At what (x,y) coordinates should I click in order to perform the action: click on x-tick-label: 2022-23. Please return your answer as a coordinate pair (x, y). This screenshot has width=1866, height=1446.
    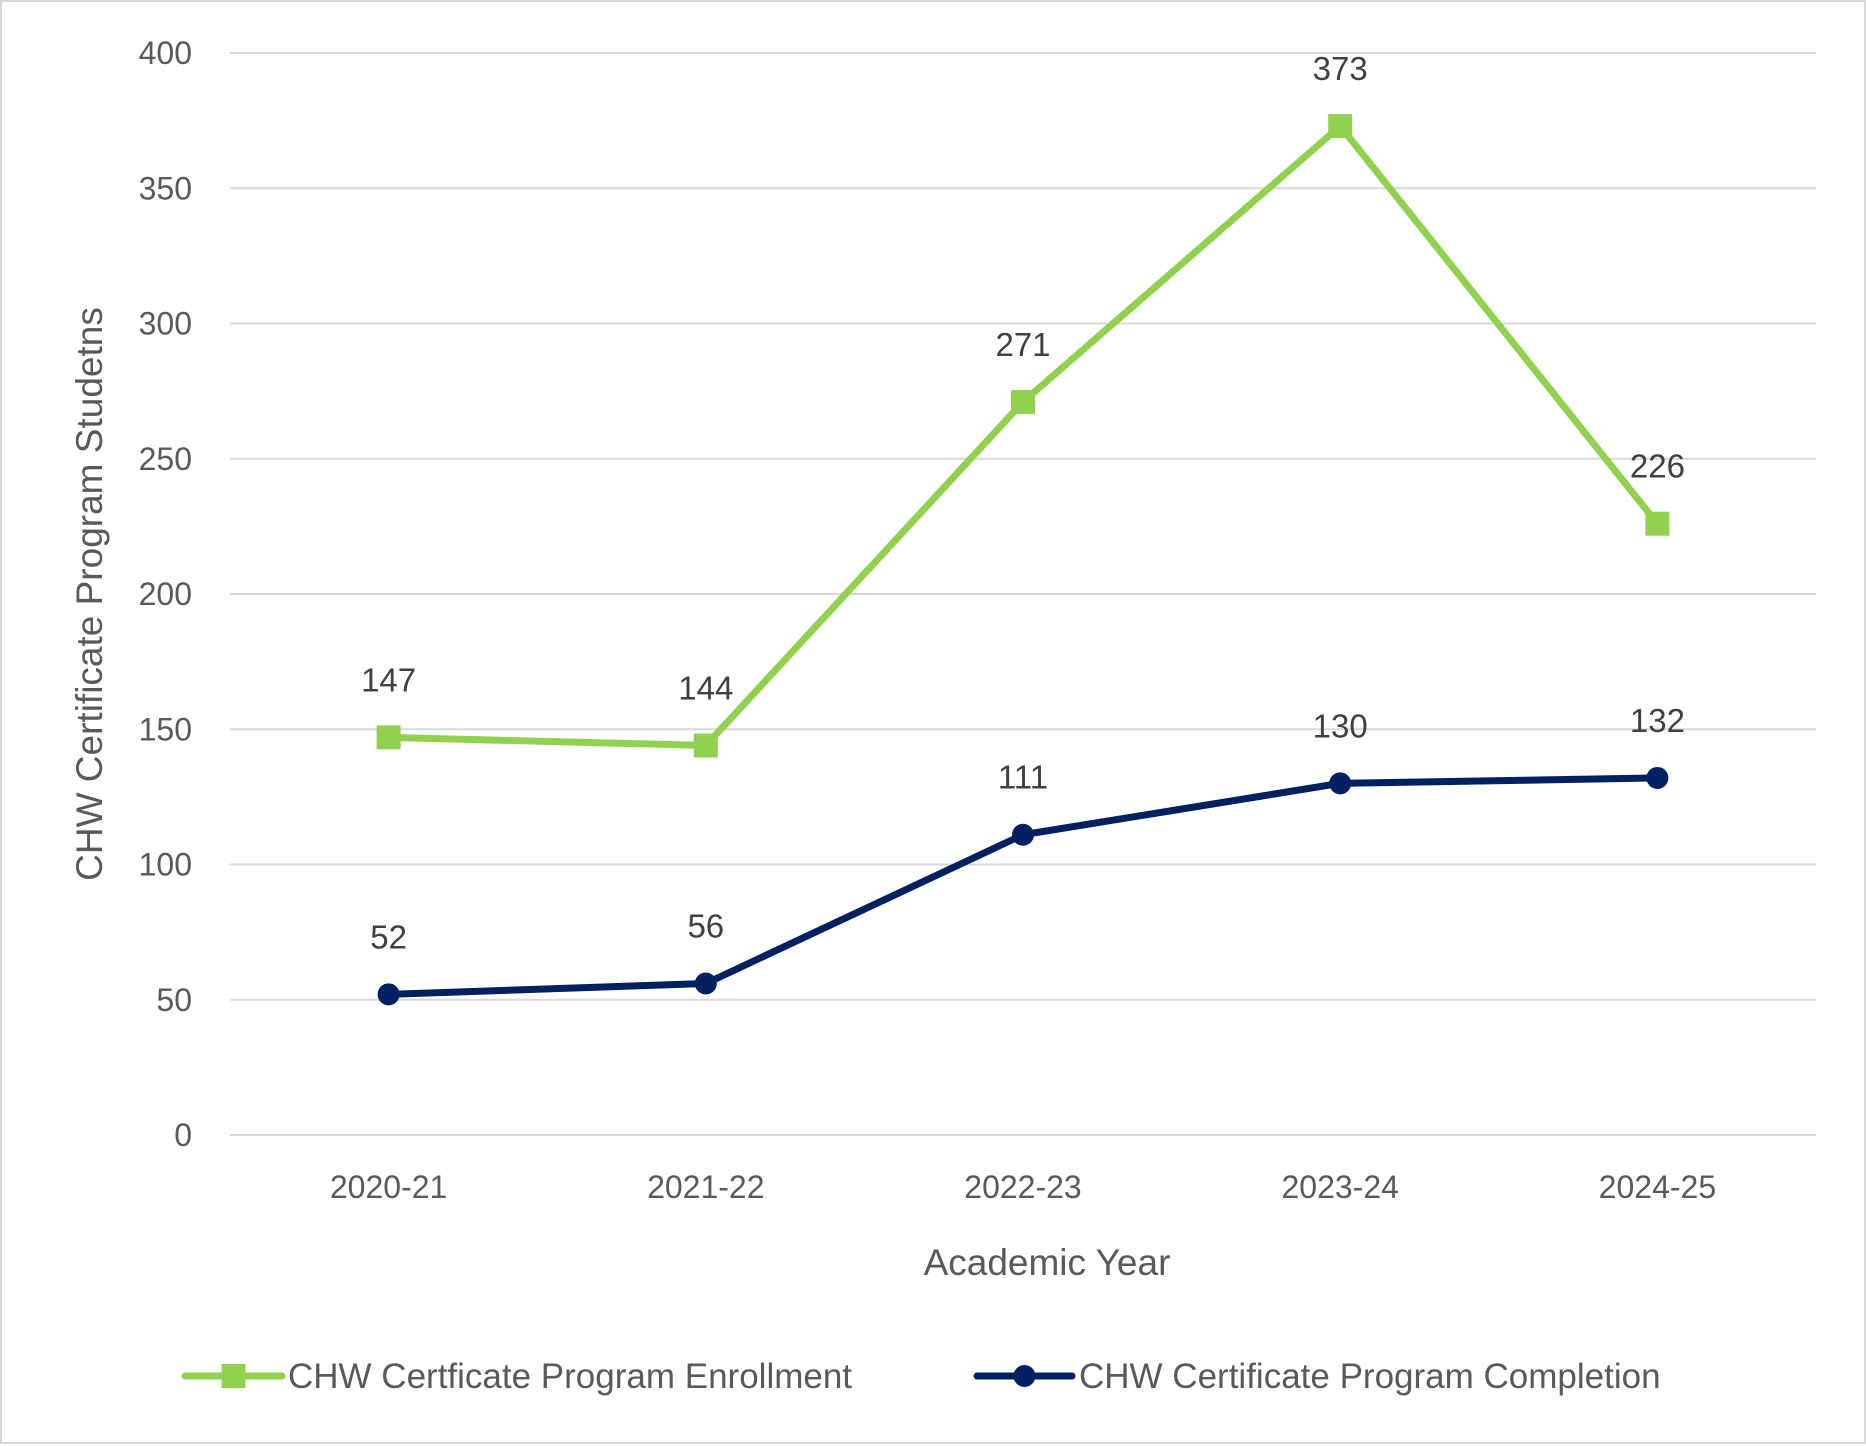
    Looking at the image, I should click on (1022, 1187).